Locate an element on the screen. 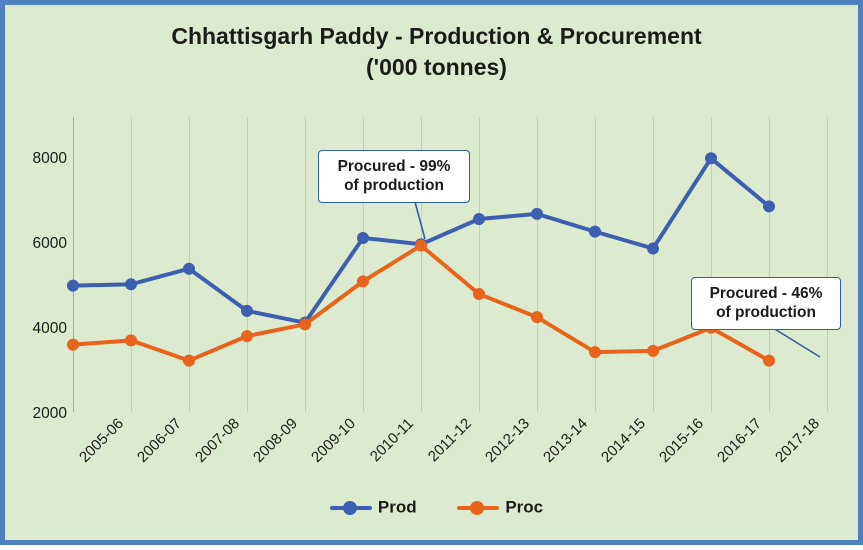 The height and width of the screenshot is (550, 863). annotation-line-1: Procured - 46% is located at coordinates (766, 293).